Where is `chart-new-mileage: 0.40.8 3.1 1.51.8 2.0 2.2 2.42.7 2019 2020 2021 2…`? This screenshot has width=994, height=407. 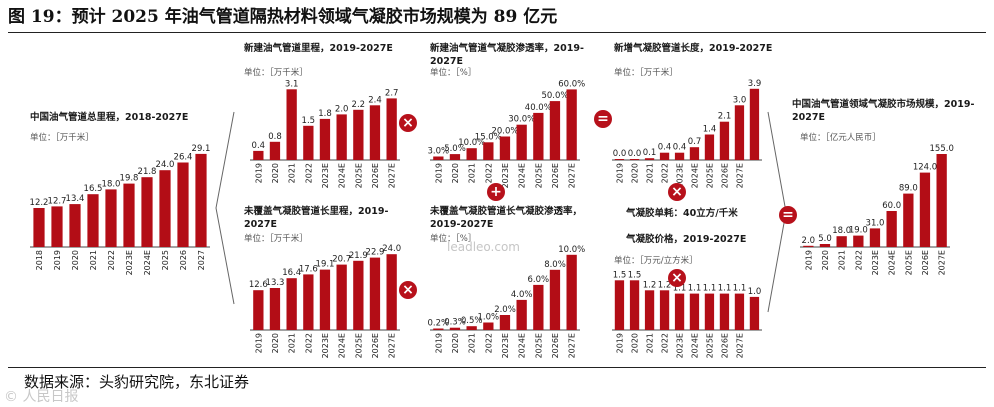 chart-new-mileage: 0.40.8 3.1 1.51.8 2.0 2.2 2.42.7 2019 2020 2021 2… is located at coordinates (325, 133).